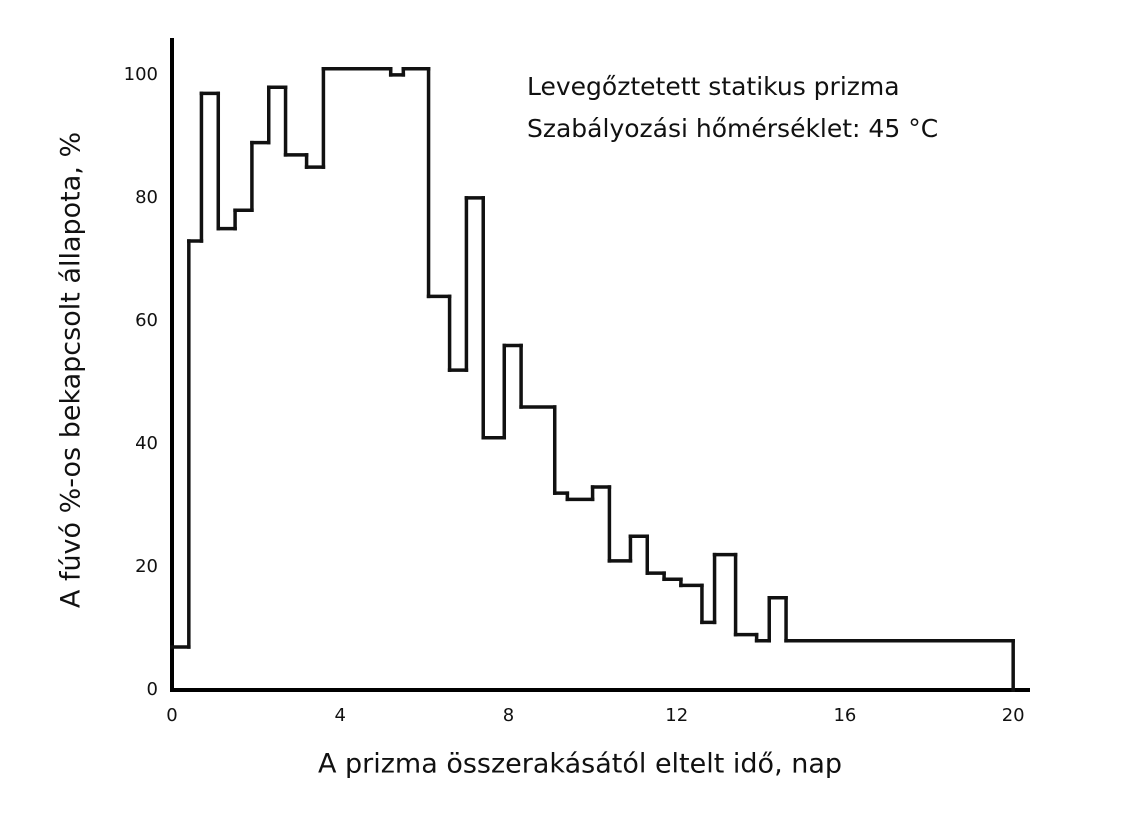 The width and height of the screenshot is (1142, 816). I want to click on annotation: Levegőztetett statikus prizma, so click(713, 86).